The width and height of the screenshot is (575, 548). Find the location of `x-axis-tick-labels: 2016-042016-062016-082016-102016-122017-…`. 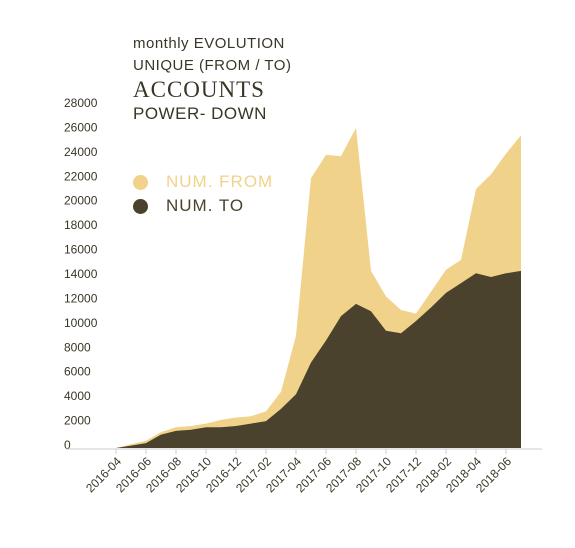

x-axis-tick-labels: 2016-042016-062016-082016-102016-122017-… is located at coordinates (298, 472).